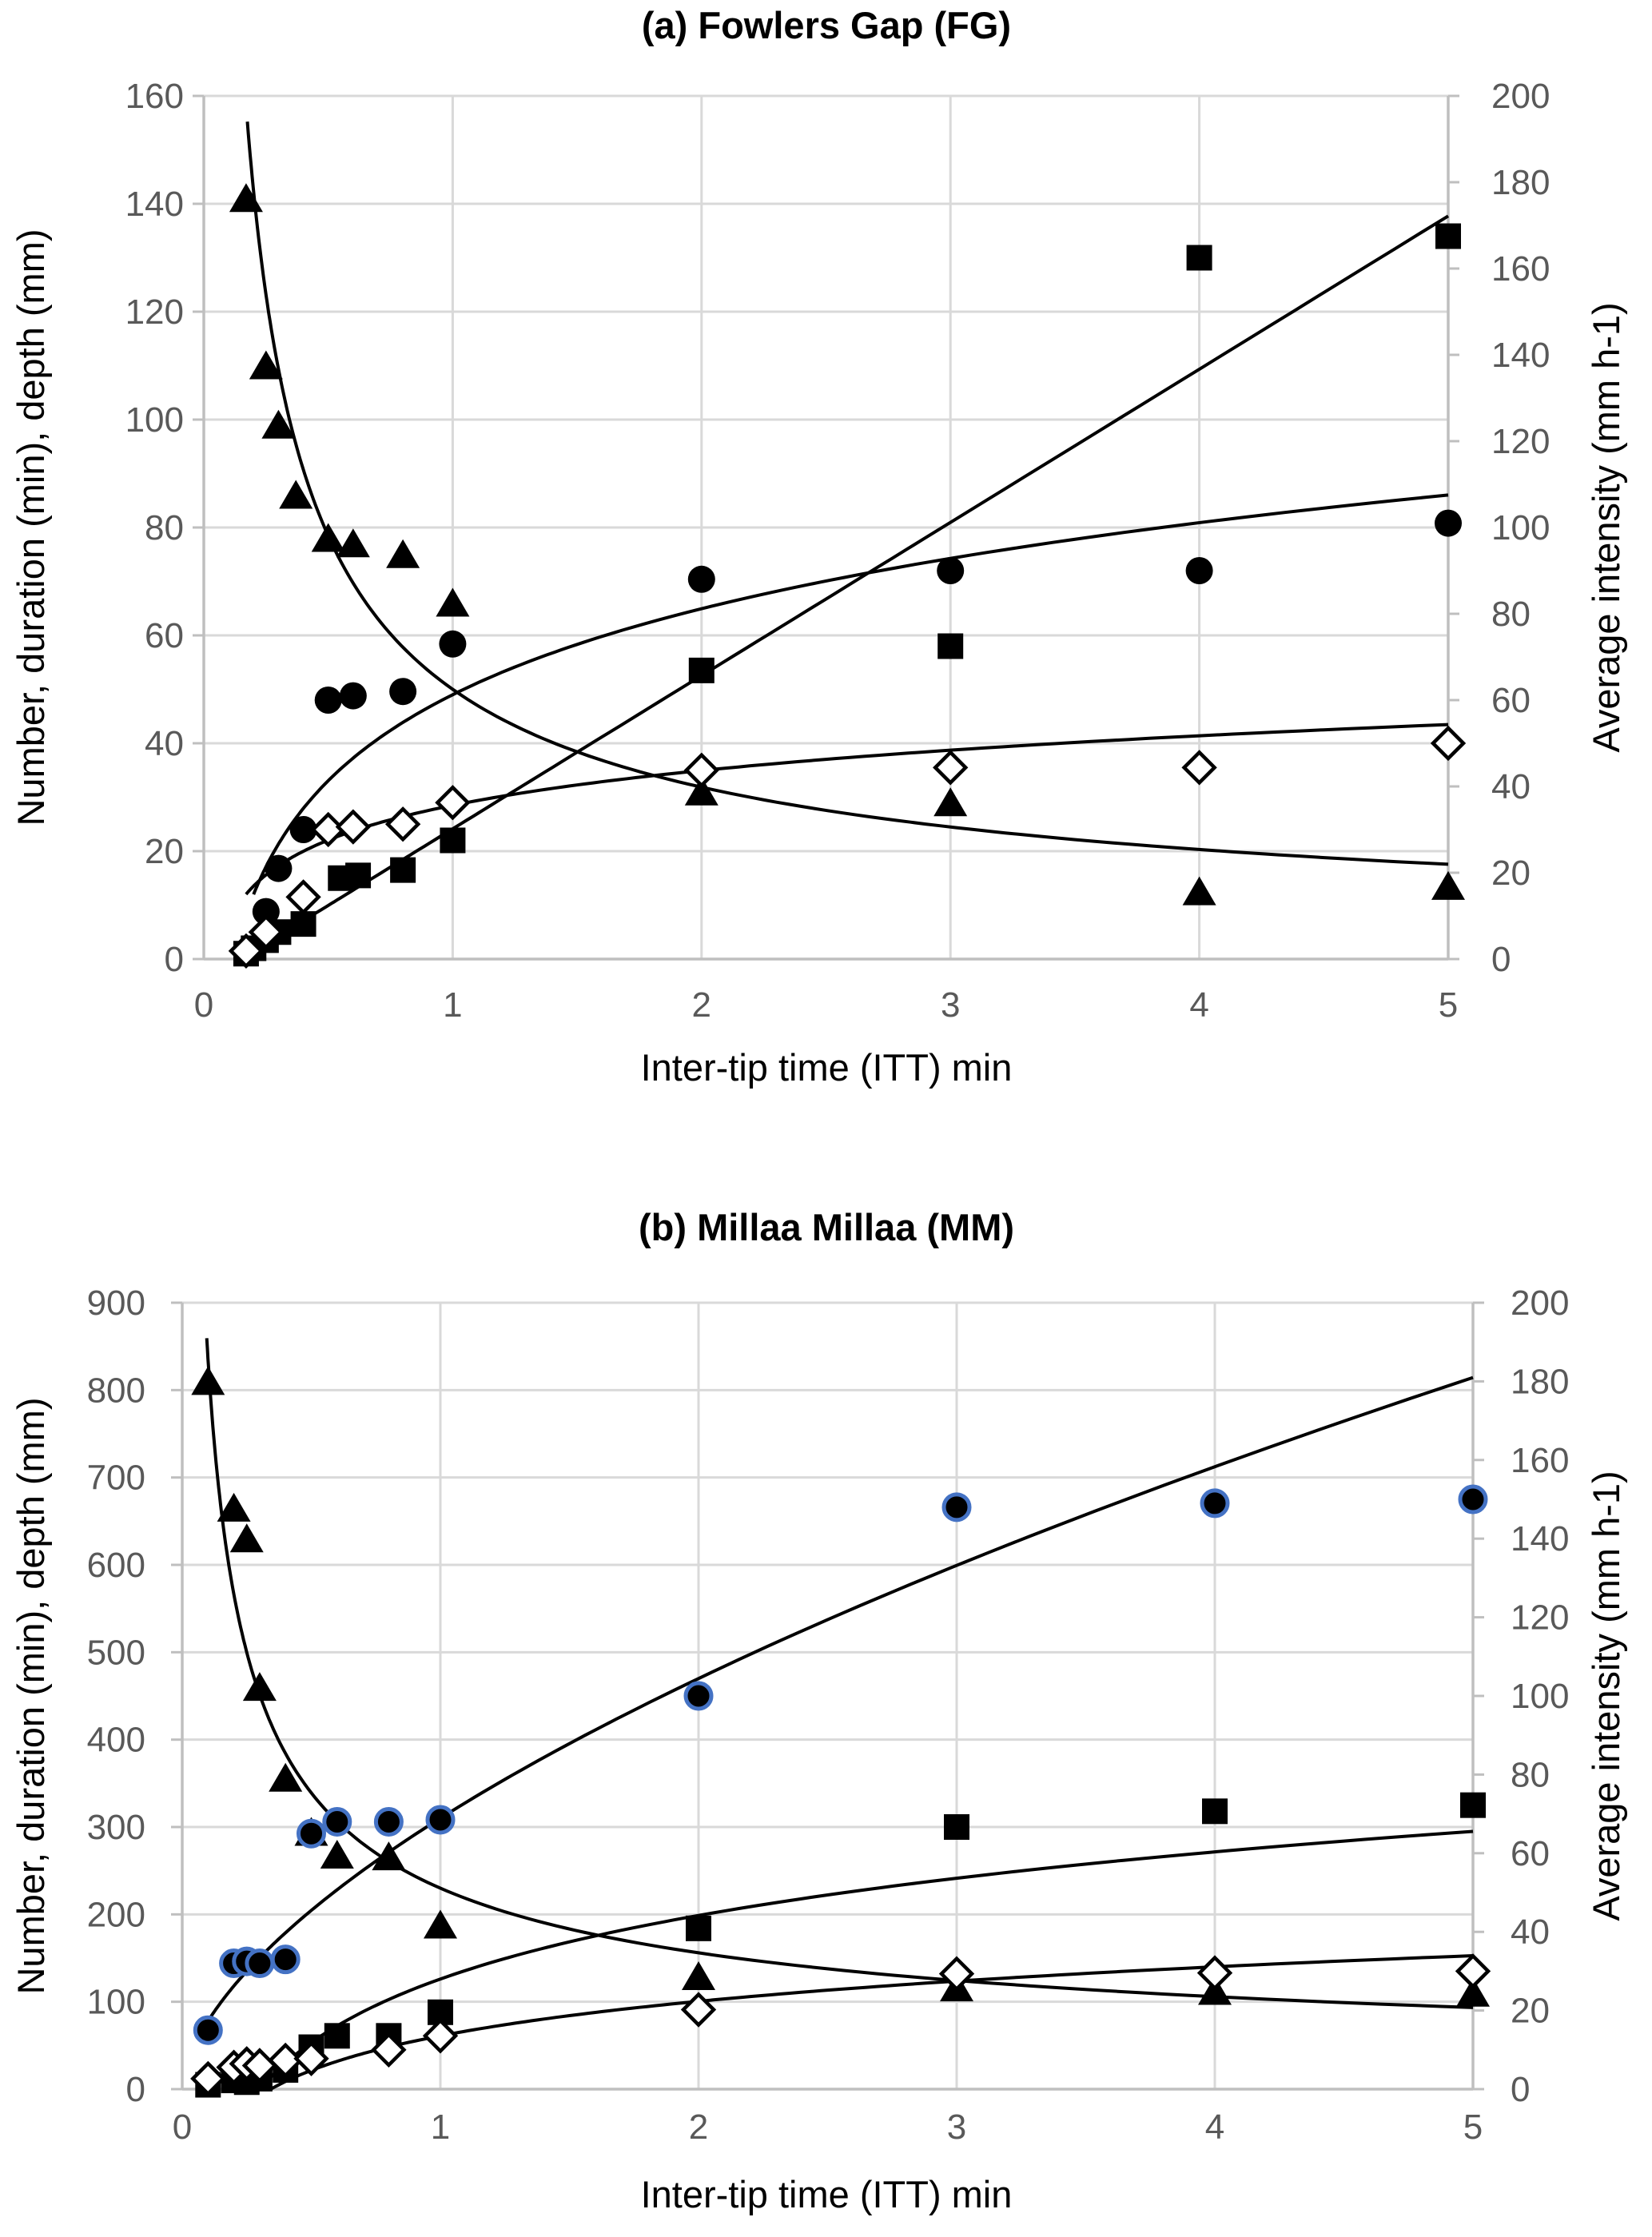 The height and width of the screenshot is (2237, 1652). What do you see at coordinates (116, 1565) in the screenshot?
I see `left-axis-tick-label: 600` at bounding box center [116, 1565].